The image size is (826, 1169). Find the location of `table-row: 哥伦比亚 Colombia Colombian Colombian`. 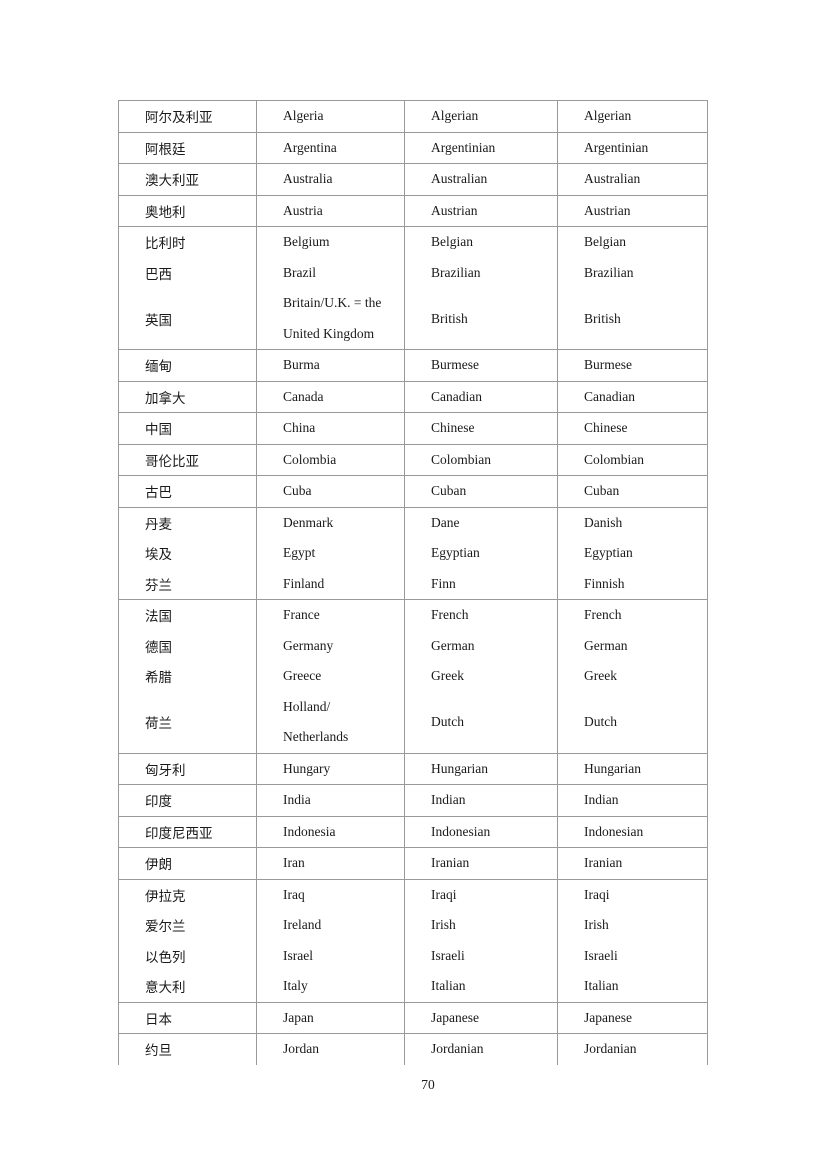

table-row: 哥伦比亚 Colombia Colombian Colombian is located at coordinates (413, 459).